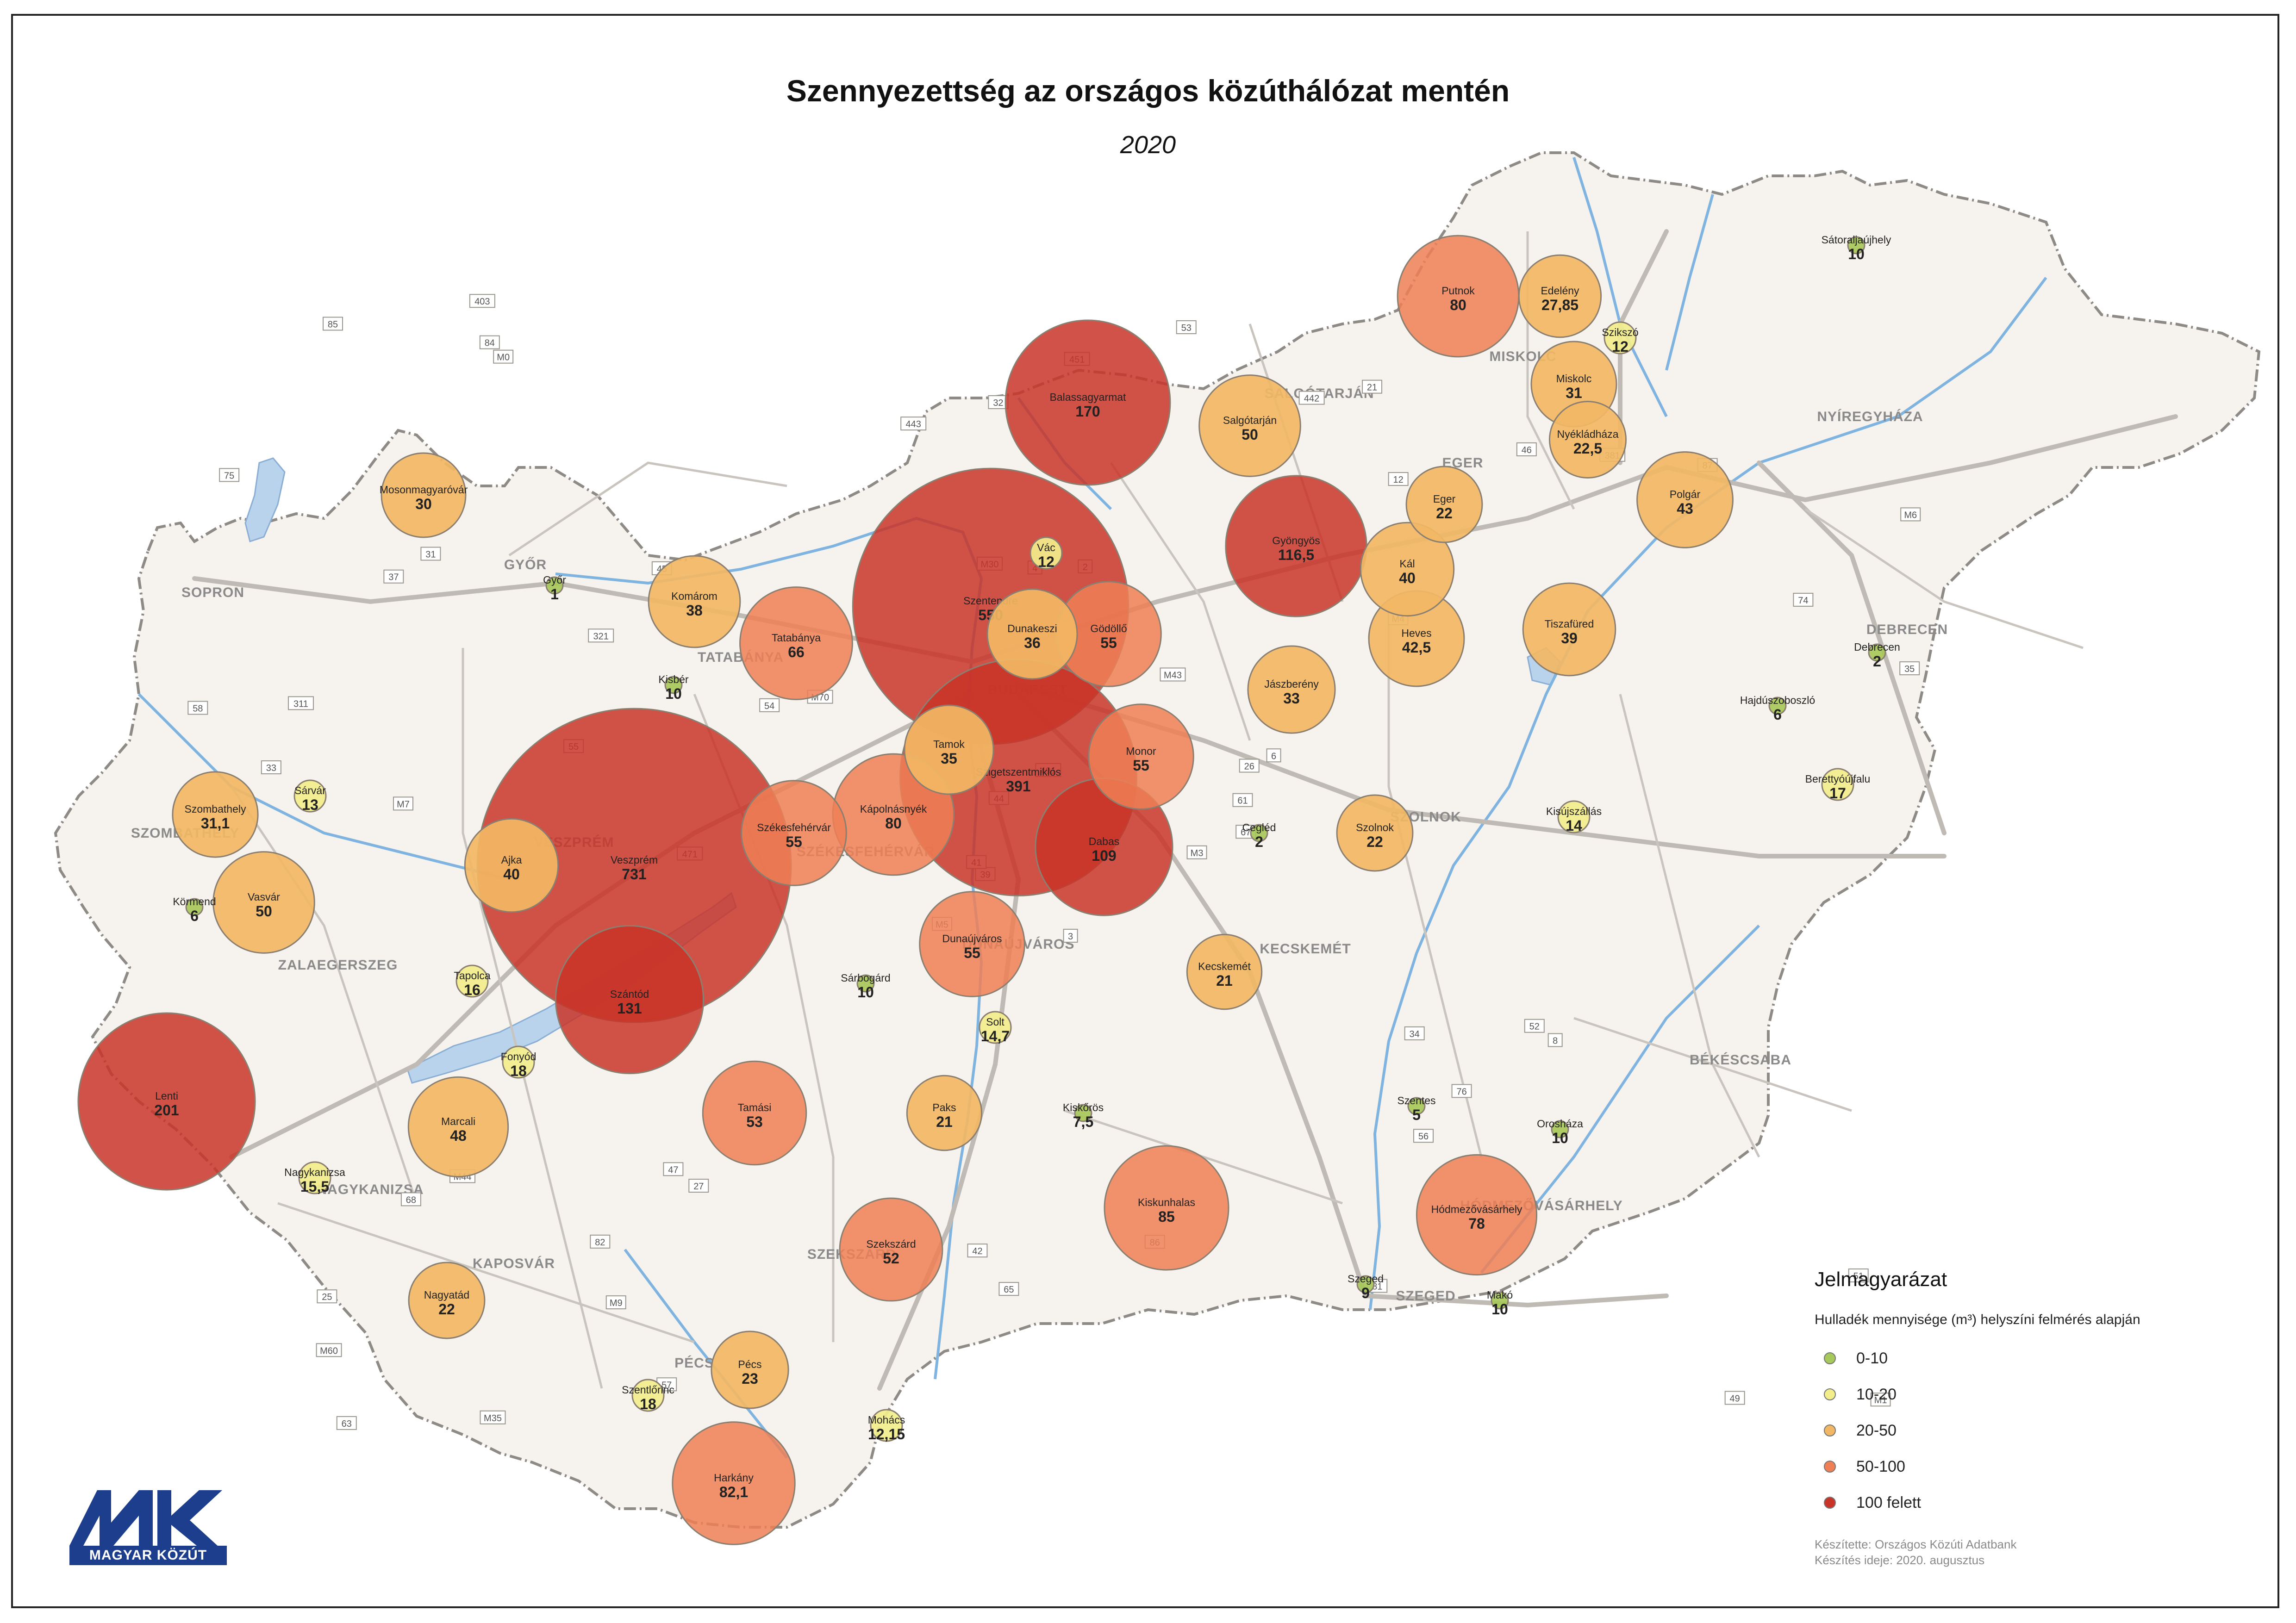  Describe the element at coordinates (913, 424) in the screenshot. I see `road-shield-443-67: 443` at that location.